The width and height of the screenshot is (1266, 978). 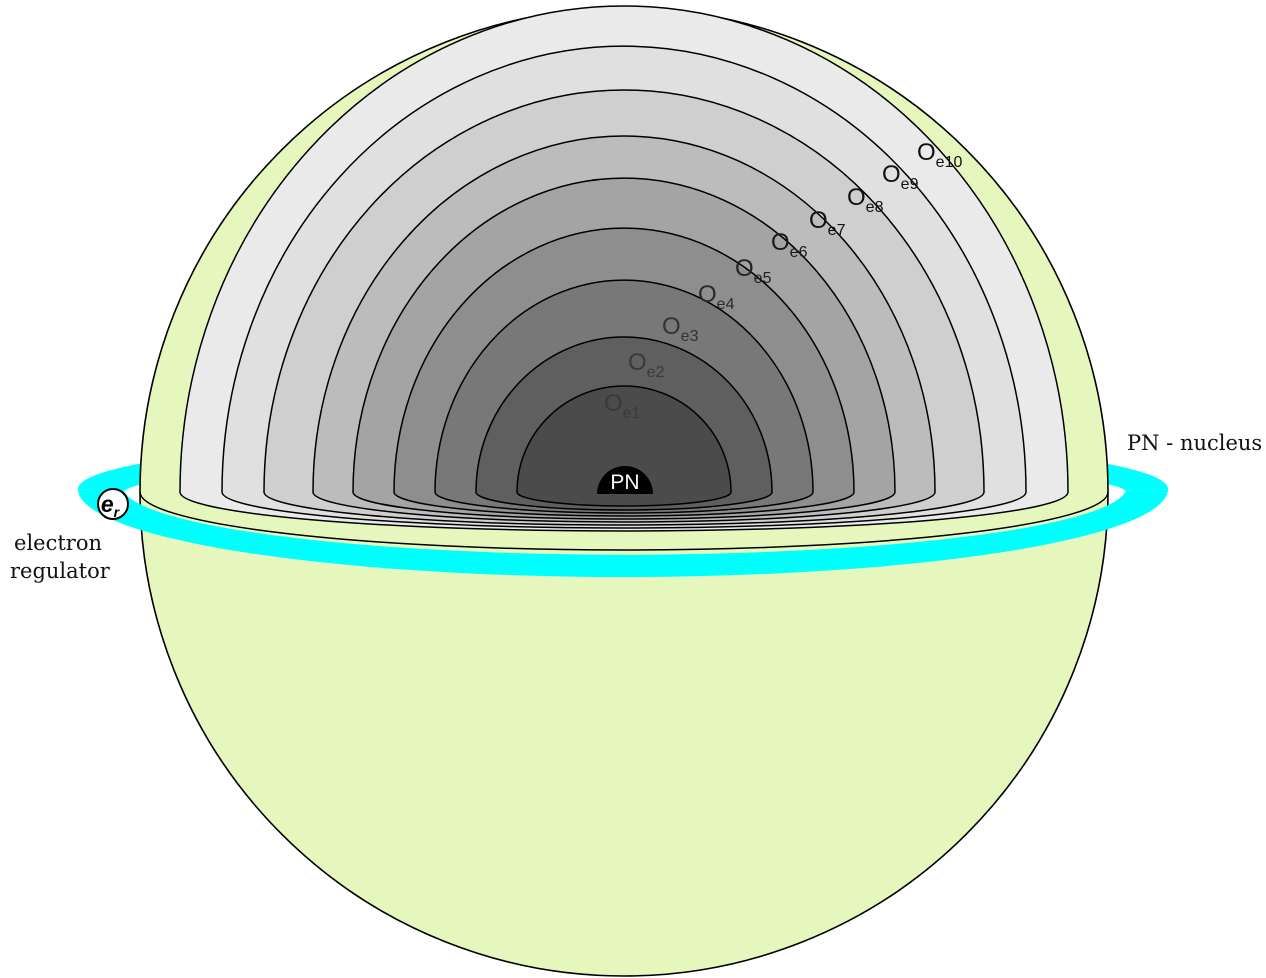 I want to click on shell-label-e6: Oe6, so click(x=789, y=245).